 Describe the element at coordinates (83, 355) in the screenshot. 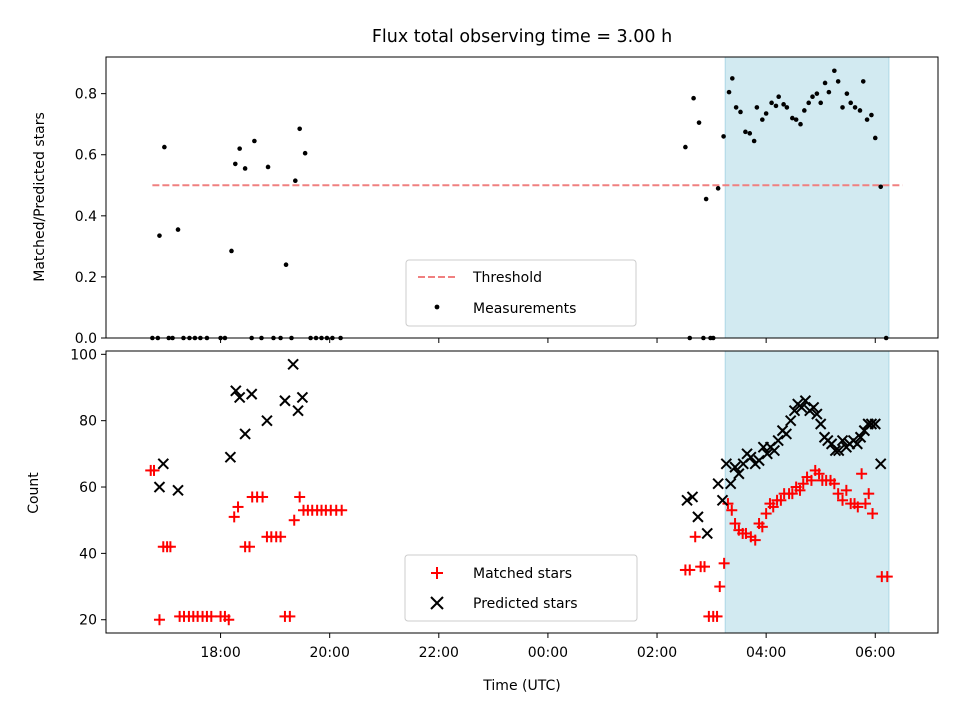

I see `y-tick-label: 100` at that location.